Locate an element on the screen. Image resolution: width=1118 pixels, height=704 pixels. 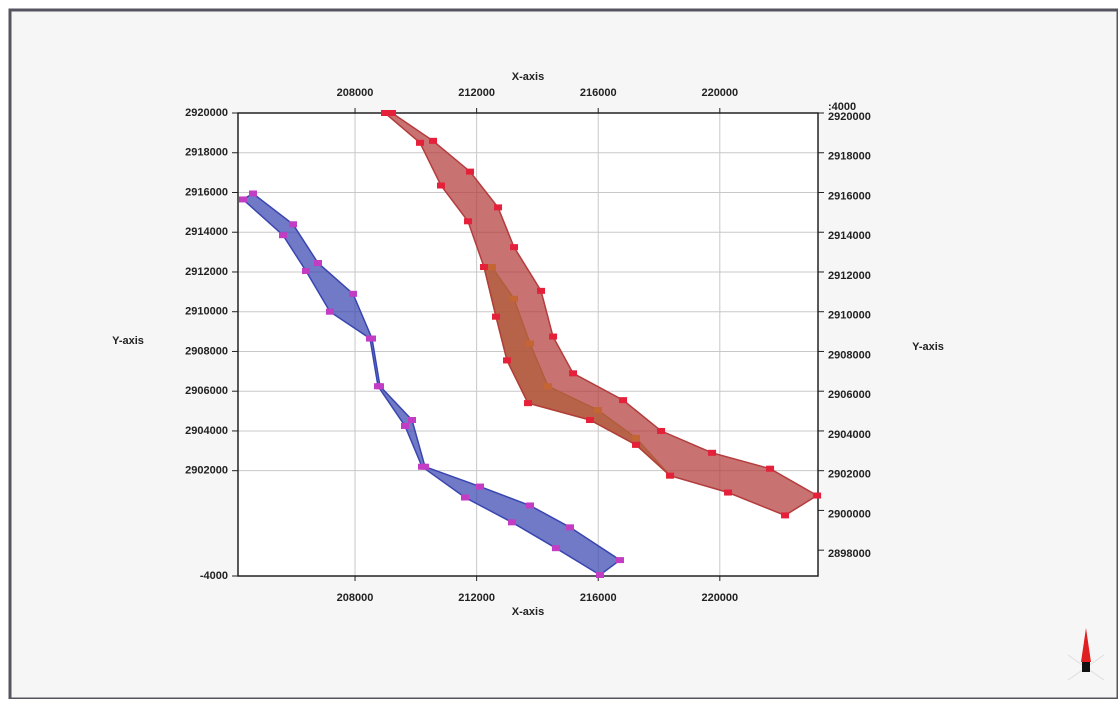
y2-tick-label: 2914000 is located at coordinates (849, 236).